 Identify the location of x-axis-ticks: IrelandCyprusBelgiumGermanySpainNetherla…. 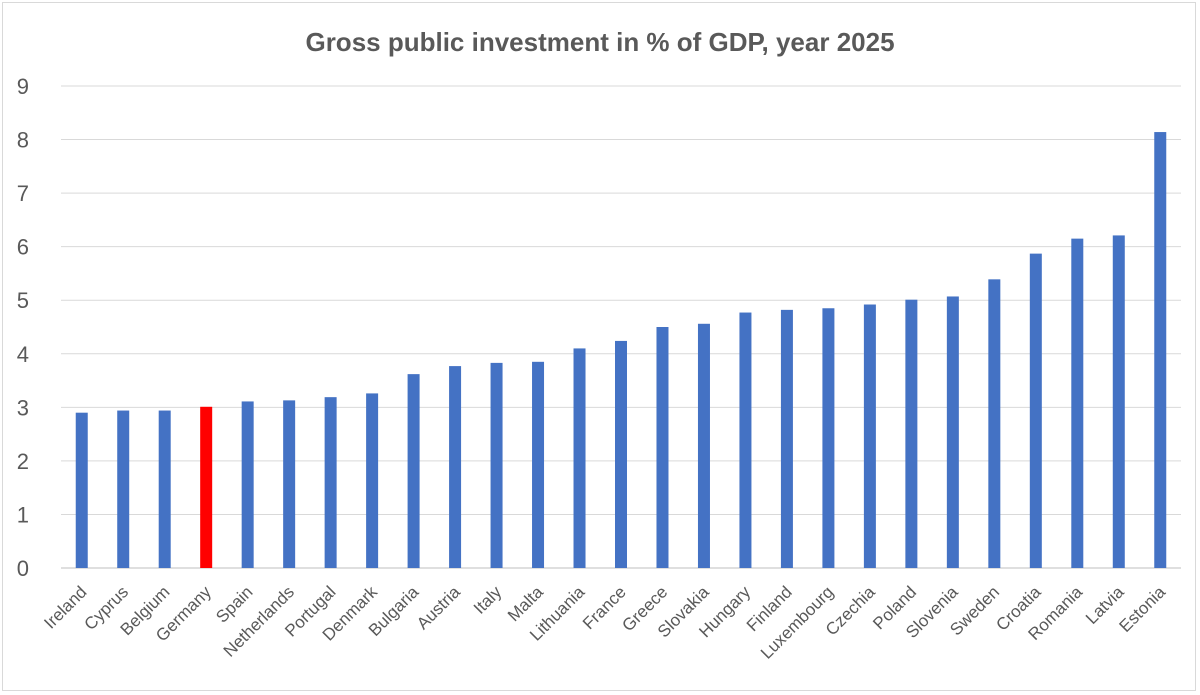
(604, 622).